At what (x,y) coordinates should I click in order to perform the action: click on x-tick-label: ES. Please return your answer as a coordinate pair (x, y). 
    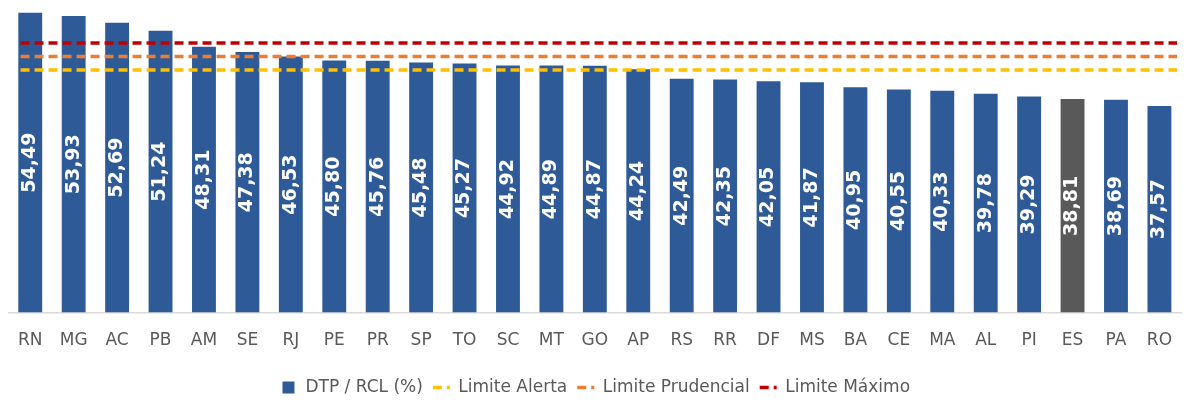
    Looking at the image, I should click on (1072, 339).